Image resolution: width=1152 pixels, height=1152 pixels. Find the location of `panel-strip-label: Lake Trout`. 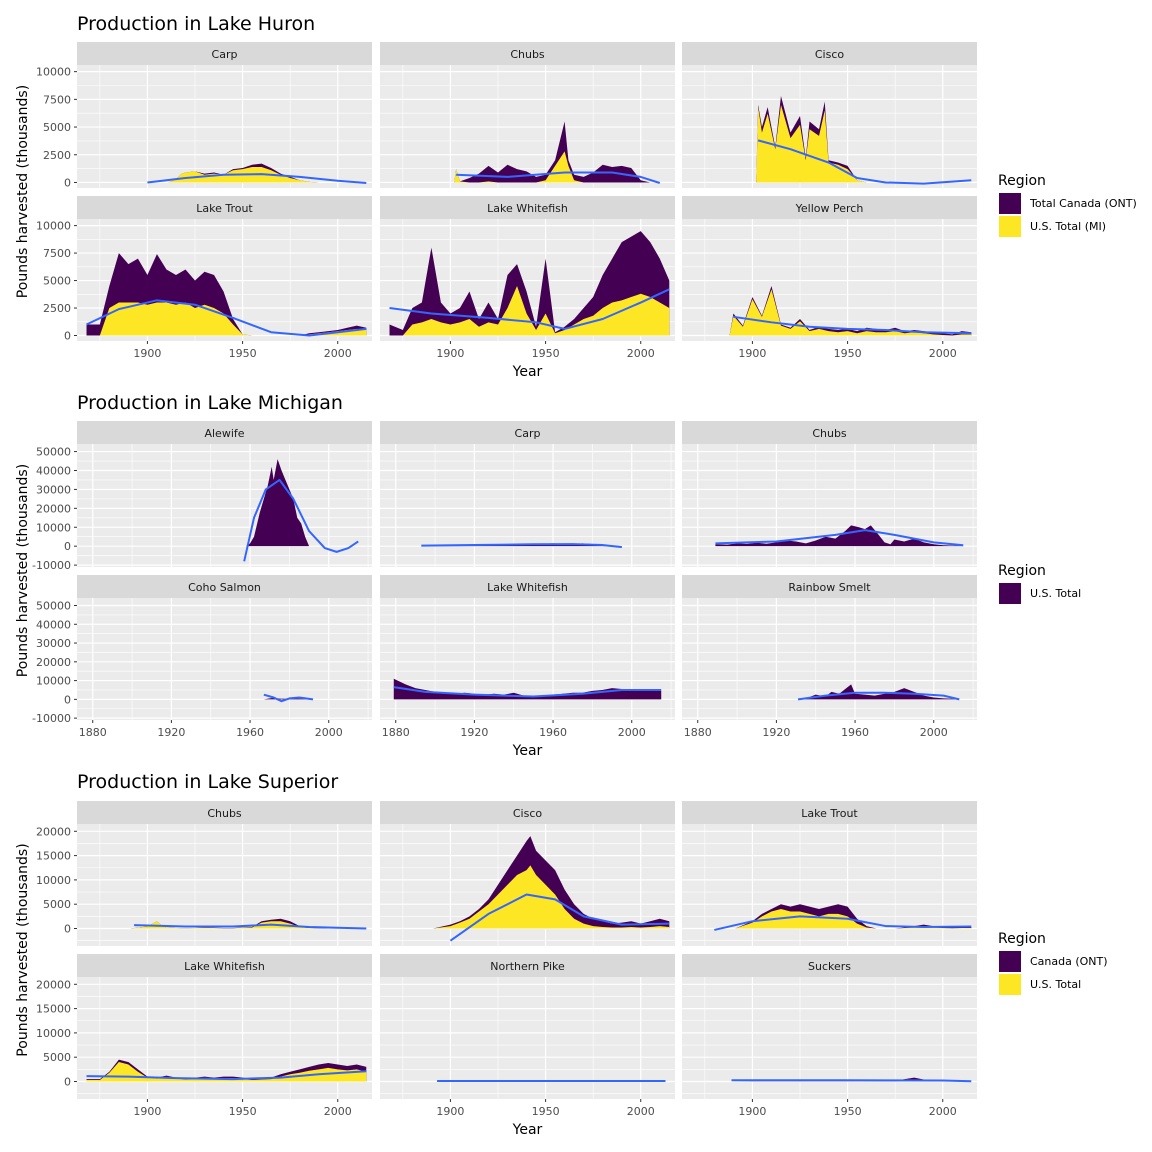

panel-strip-label: Lake Trout is located at coordinates (224, 208).